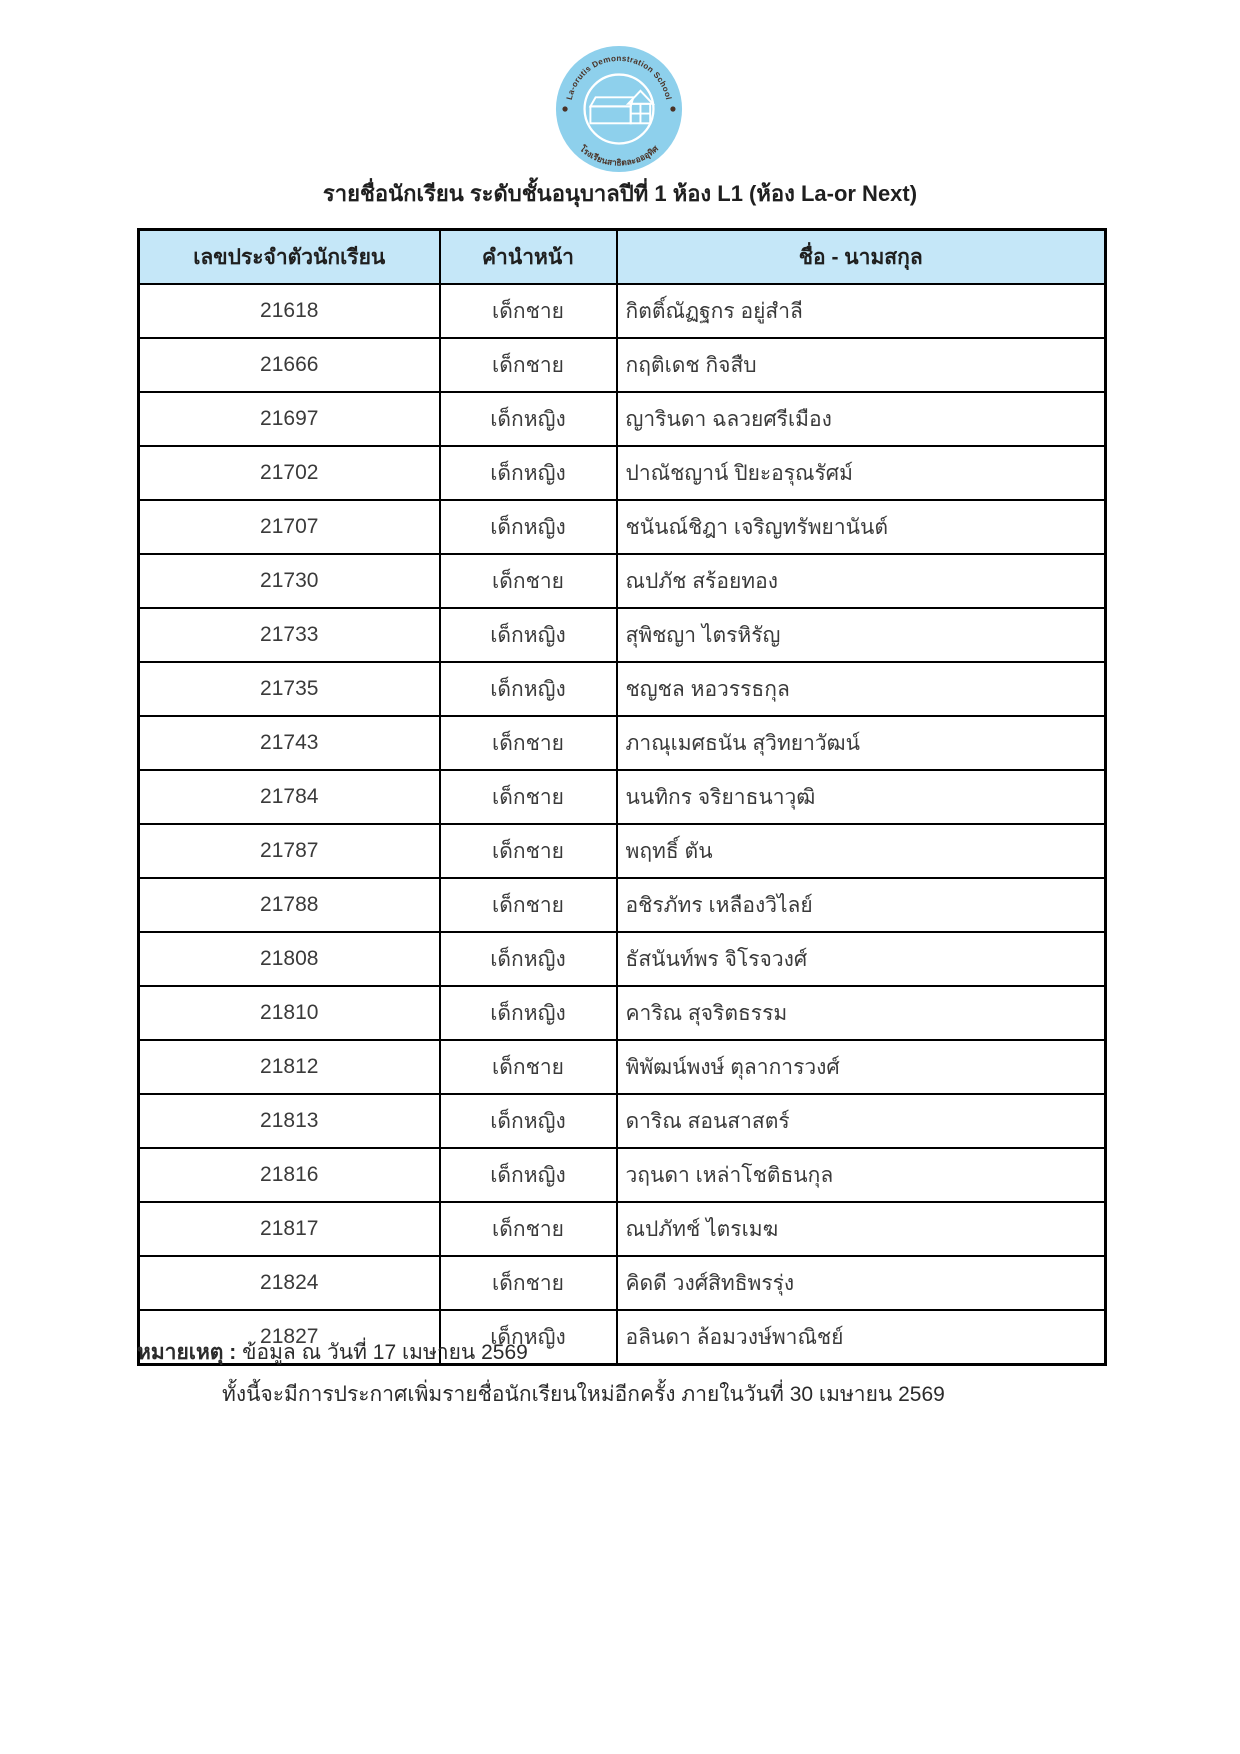 Image resolution: width=1240 pixels, height=1754 pixels. Describe the element at coordinates (187, 1352) in the screenshot. I see `note-label: หมายเหตุ :` at that location.